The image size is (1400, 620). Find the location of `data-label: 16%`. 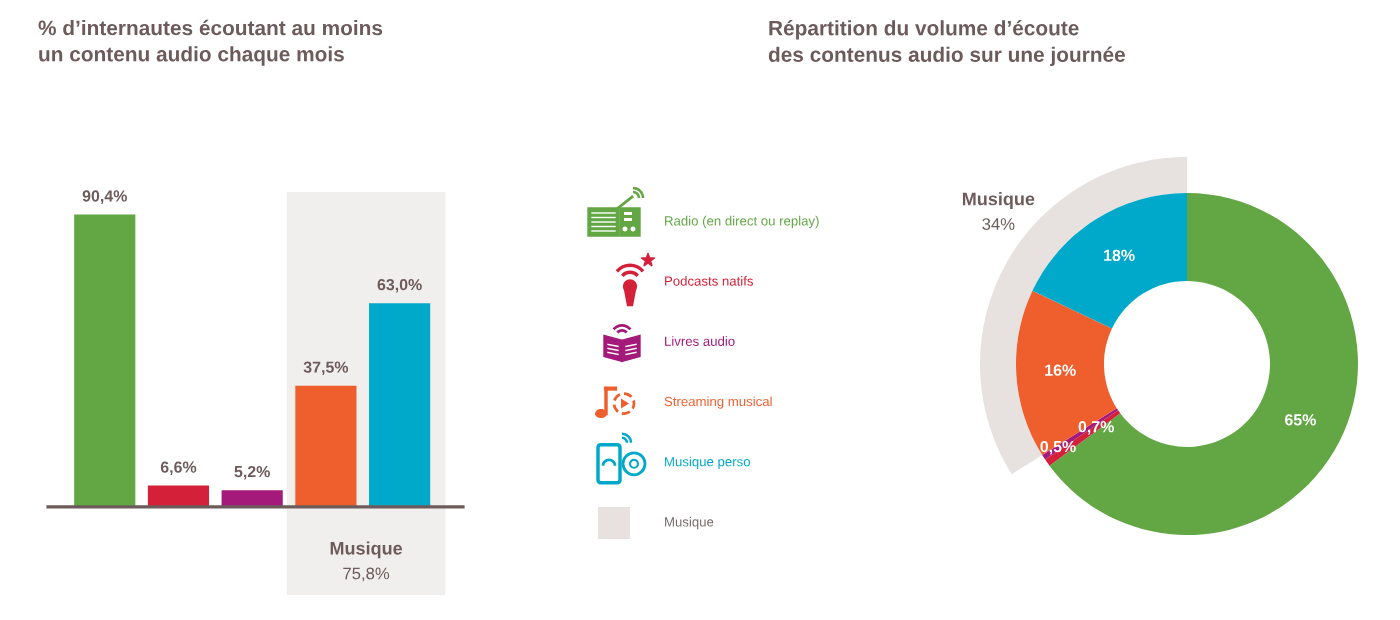

data-label: 16% is located at coordinates (1060, 370).